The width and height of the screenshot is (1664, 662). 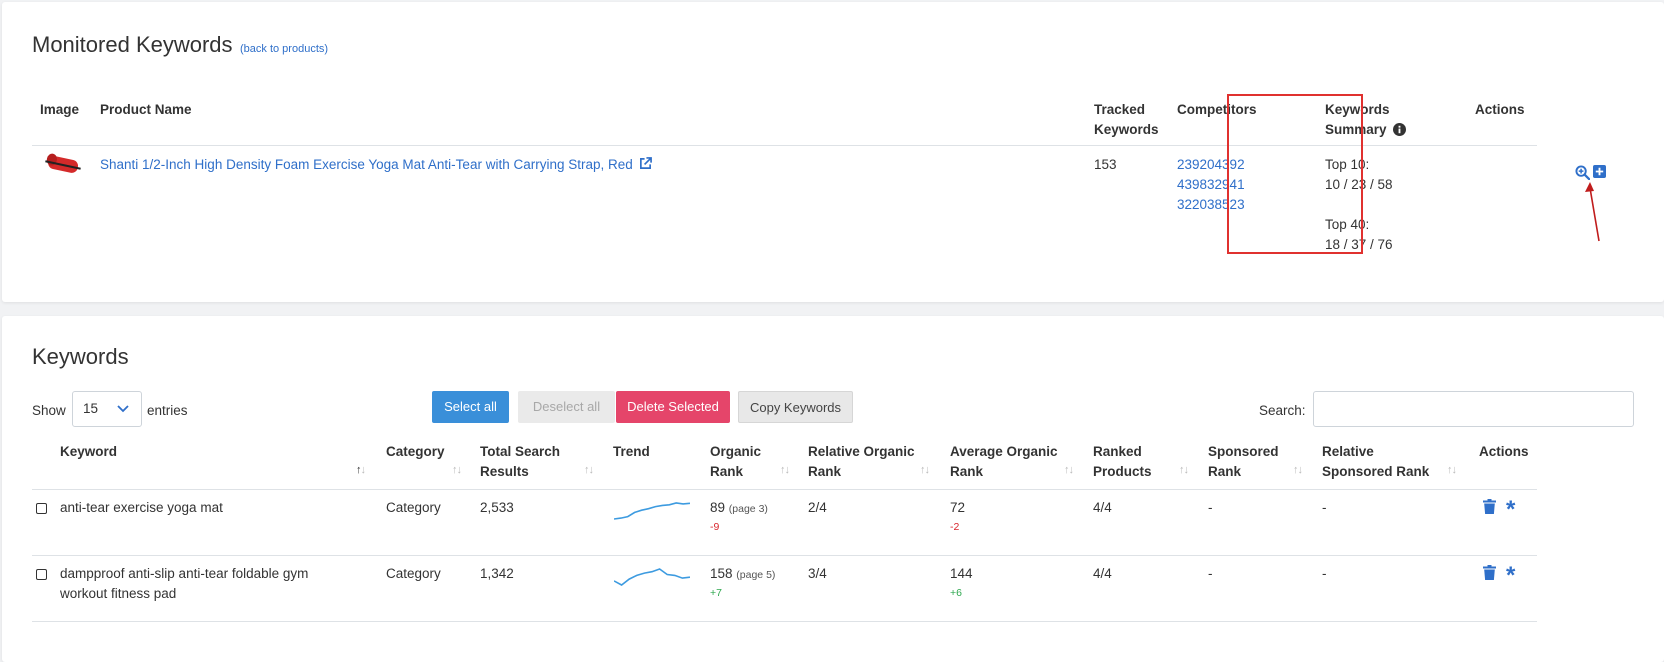 I want to click on header-organic-rank-line1: Organic, so click(x=736, y=451).